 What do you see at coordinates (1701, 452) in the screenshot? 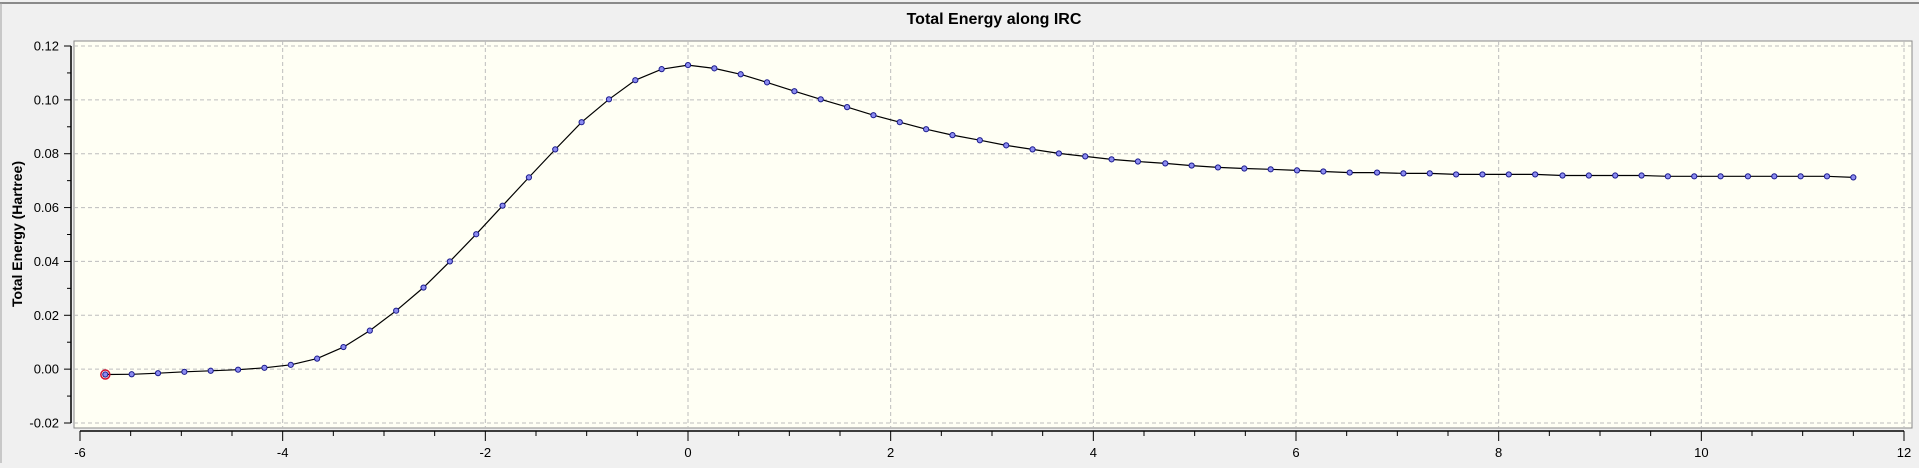
I see `x-tick-label: 10` at bounding box center [1701, 452].